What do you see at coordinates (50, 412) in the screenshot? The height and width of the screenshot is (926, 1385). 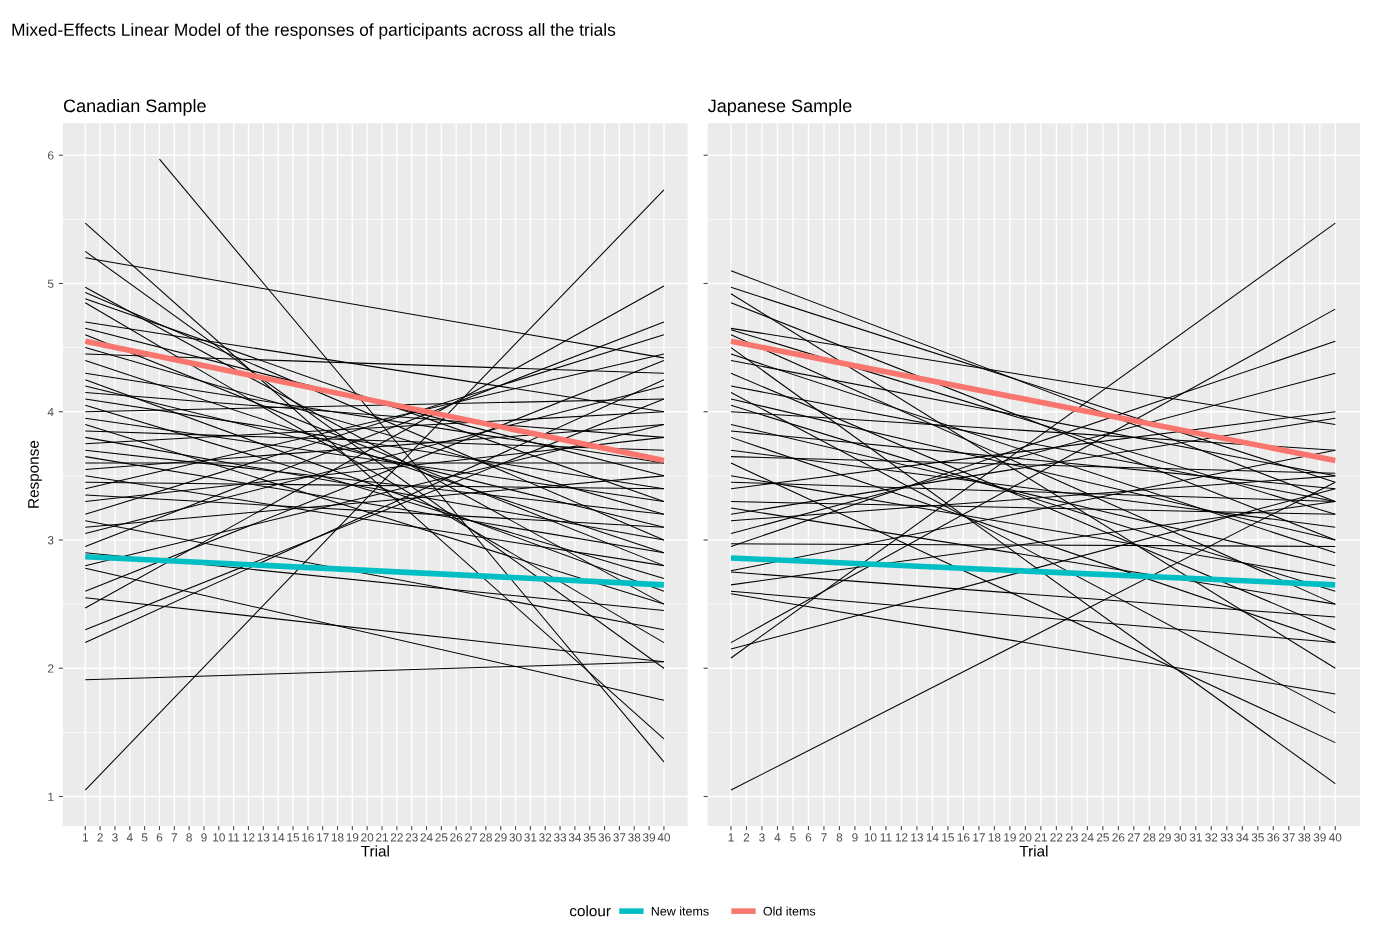 I see `y-tick-label: 4` at bounding box center [50, 412].